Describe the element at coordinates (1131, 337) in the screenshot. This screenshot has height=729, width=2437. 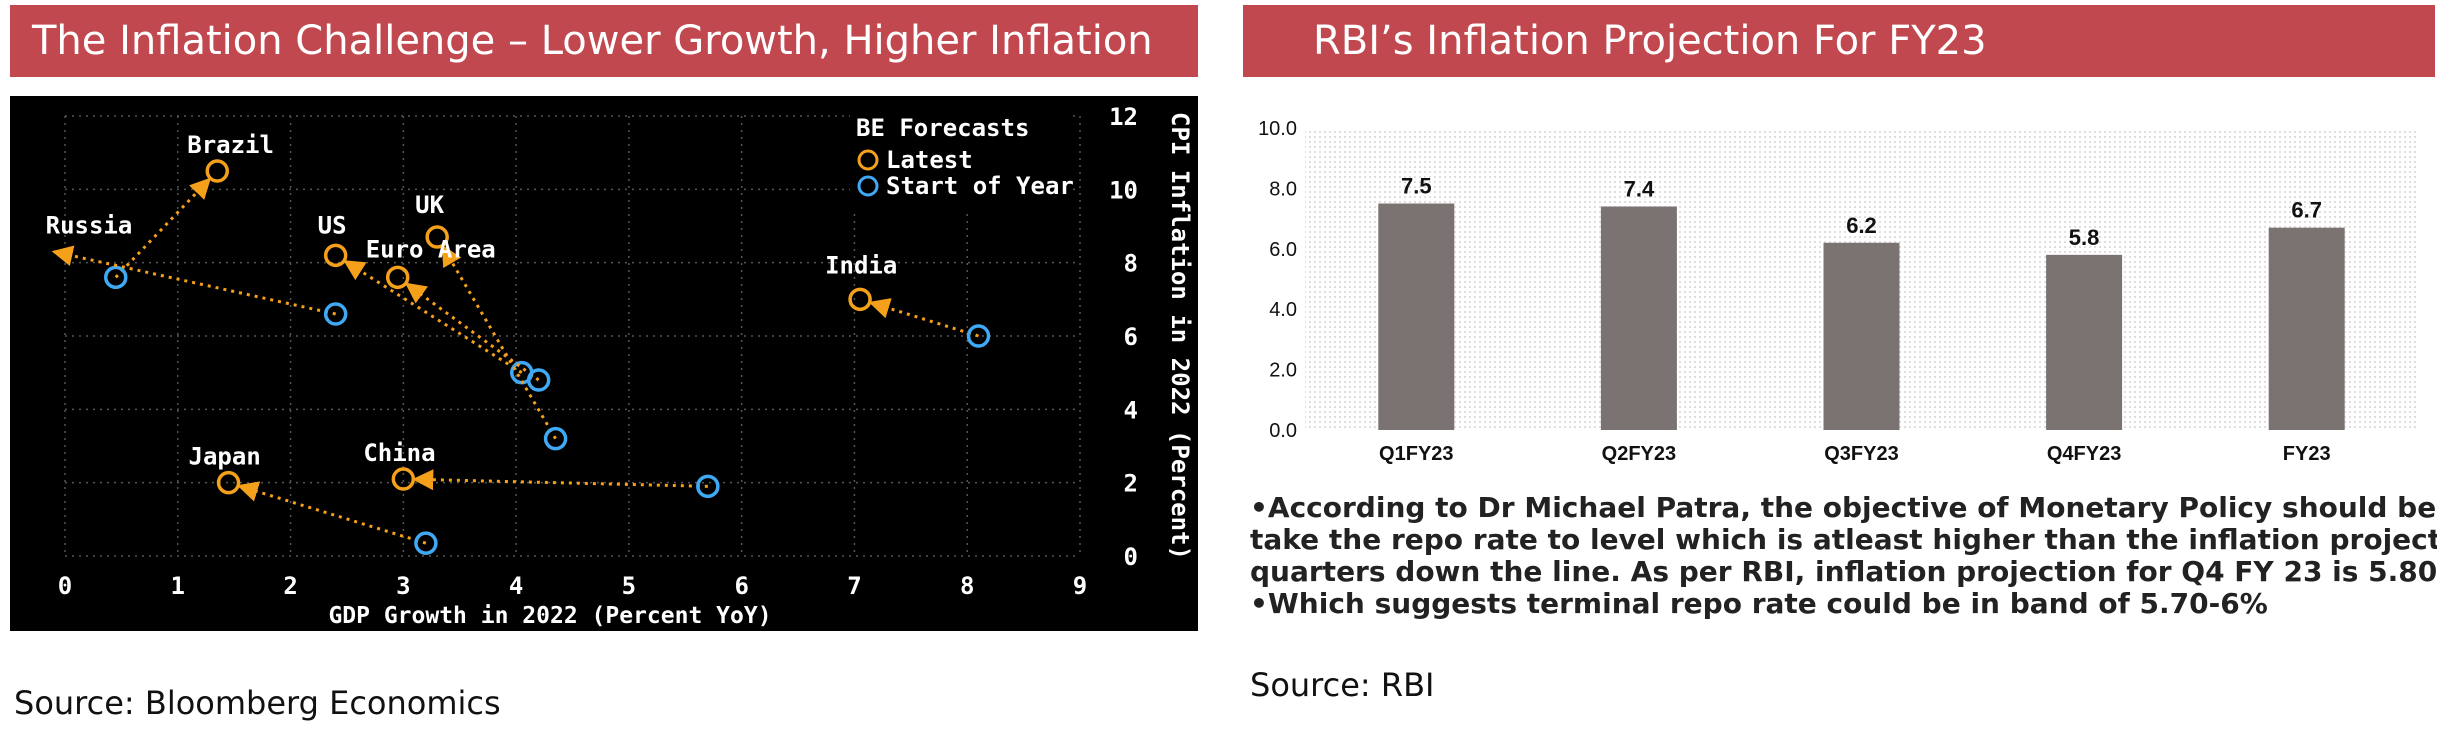
I see `y-tick-label: 6` at that location.